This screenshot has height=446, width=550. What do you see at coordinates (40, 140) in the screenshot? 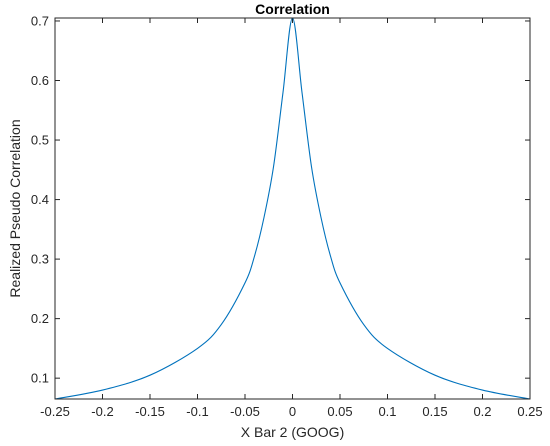
I see `y-tick-label: 0.5` at bounding box center [40, 140].